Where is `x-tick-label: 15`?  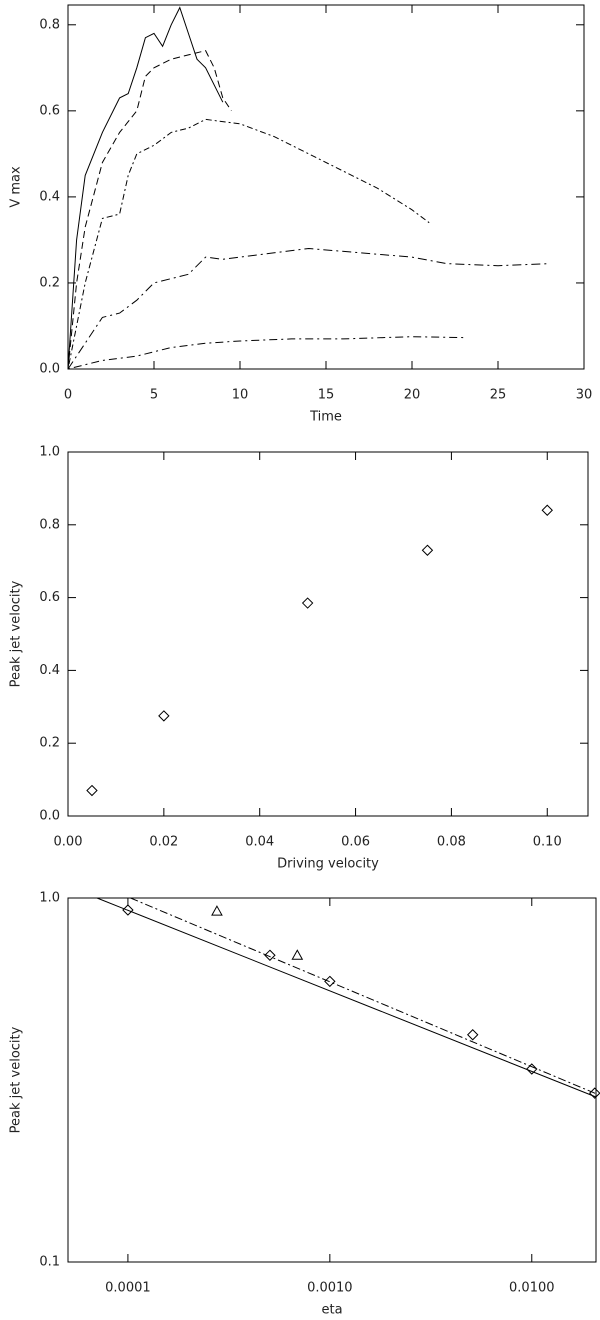 x-tick-label: 15 is located at coordinates (326, 395).